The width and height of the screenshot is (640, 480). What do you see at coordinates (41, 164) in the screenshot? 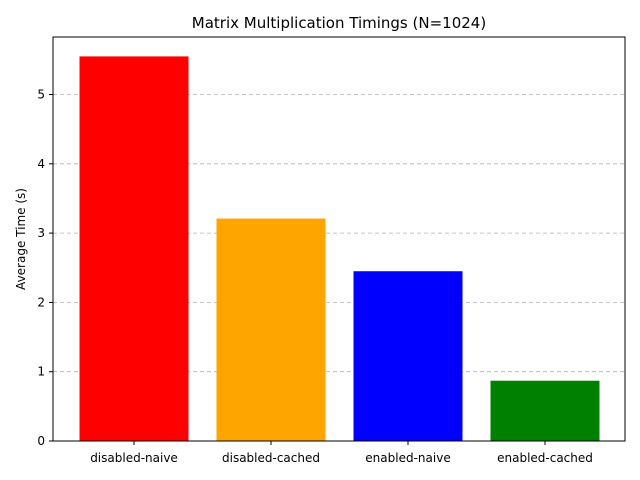
I see `y-tick-label: 4` at bounding box center [41, 164].